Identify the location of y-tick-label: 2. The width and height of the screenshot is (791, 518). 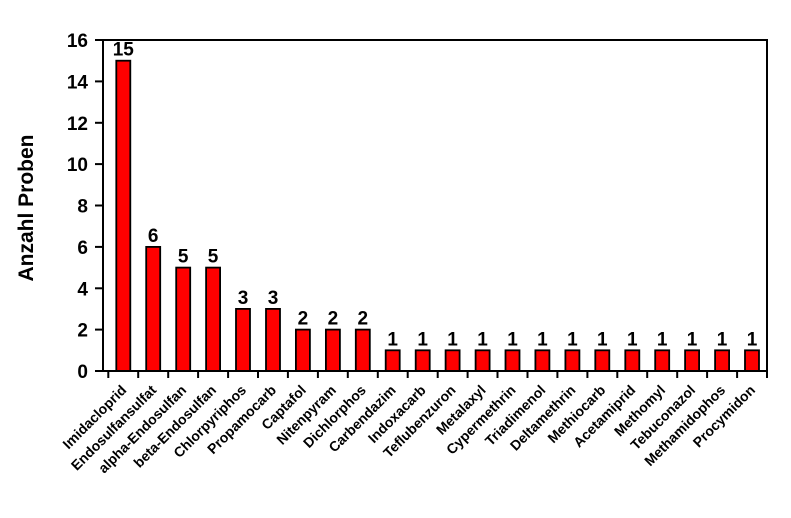
(82, 331).